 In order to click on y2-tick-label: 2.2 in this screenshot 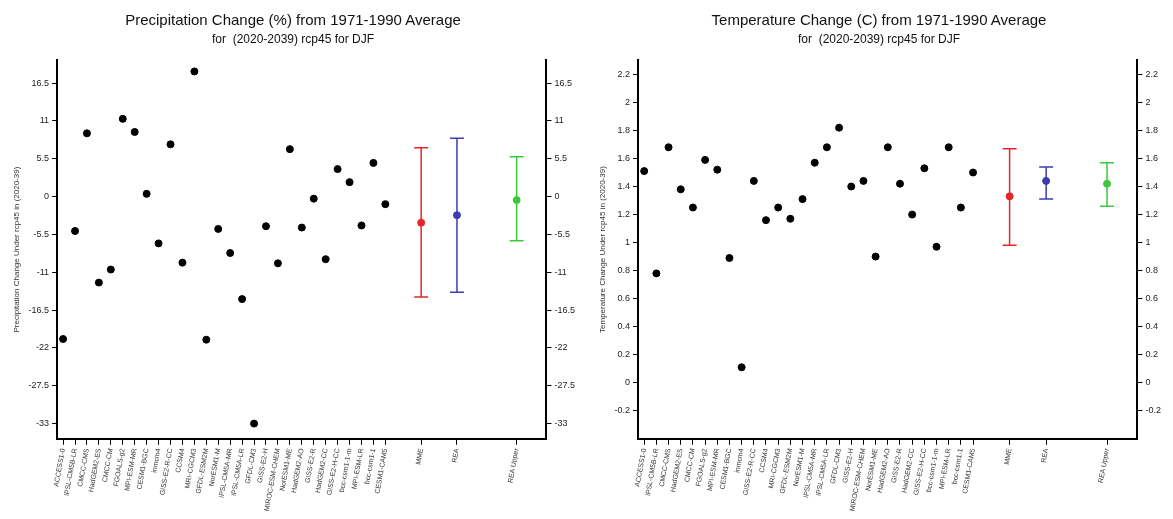, I will do `click(1152, 73)`.